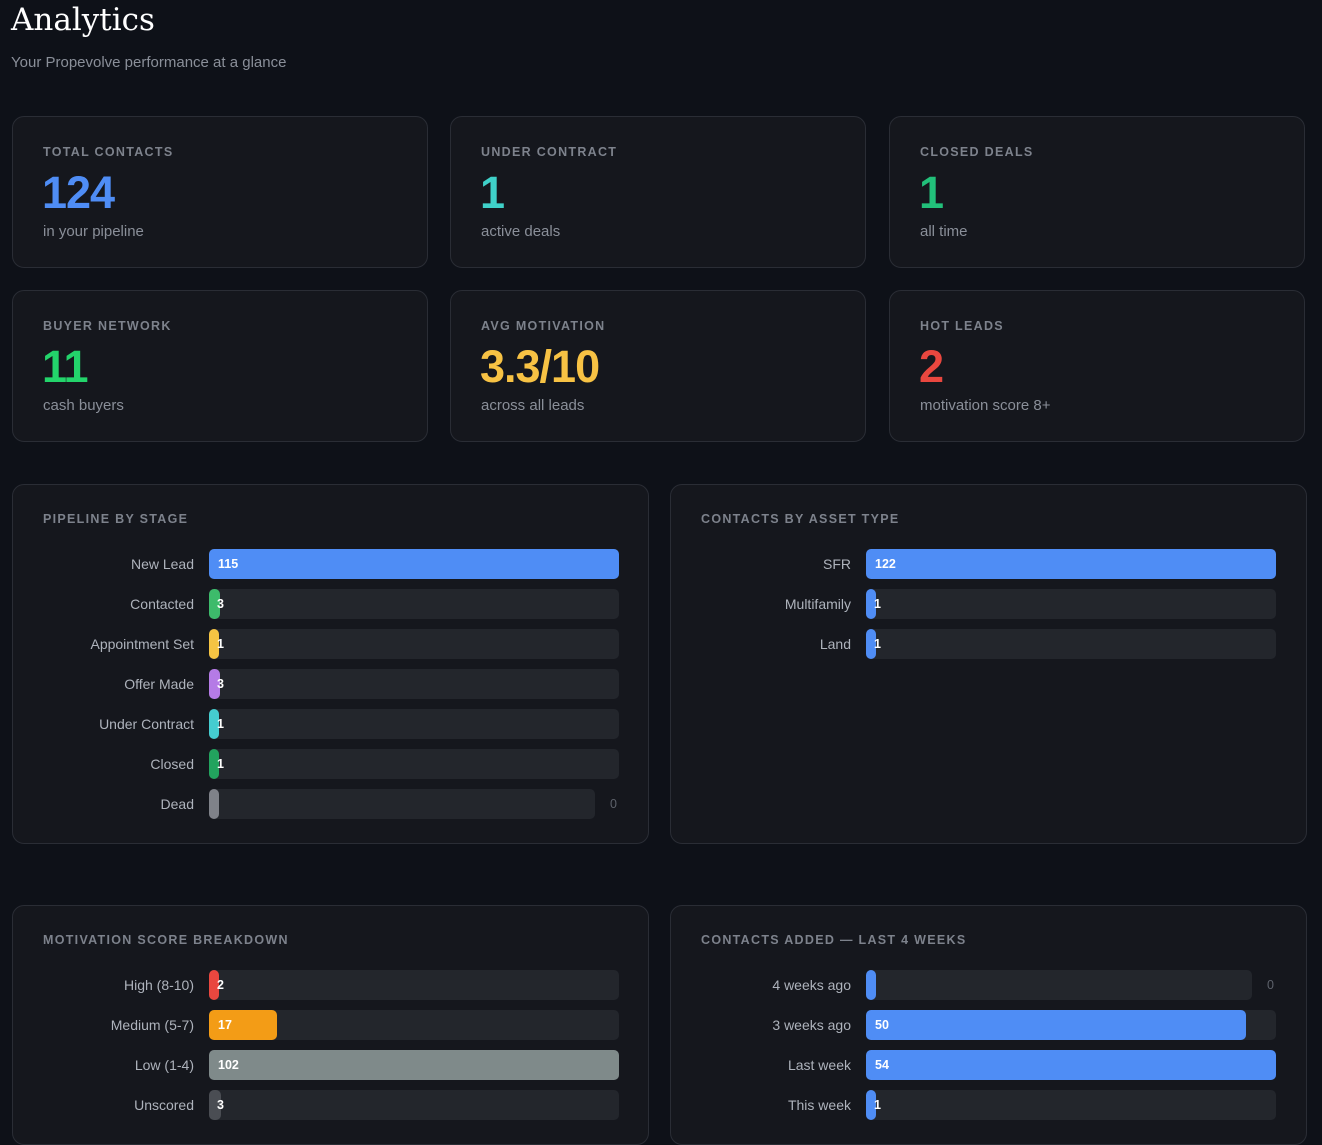  I want to click on bar-value: 115, so click(228, 564).